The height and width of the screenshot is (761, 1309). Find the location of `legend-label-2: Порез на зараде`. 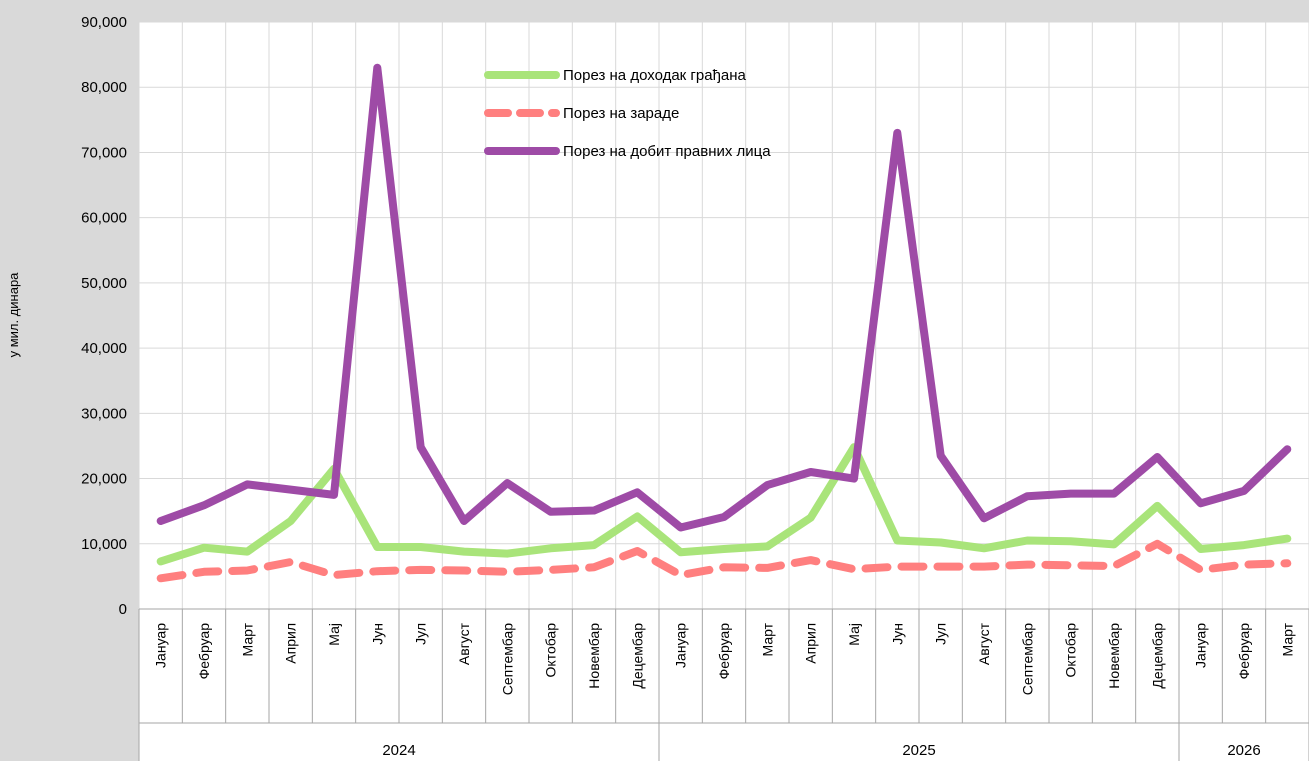

legend-label-2: Порез на зараде is located at coordinates (621, 113).